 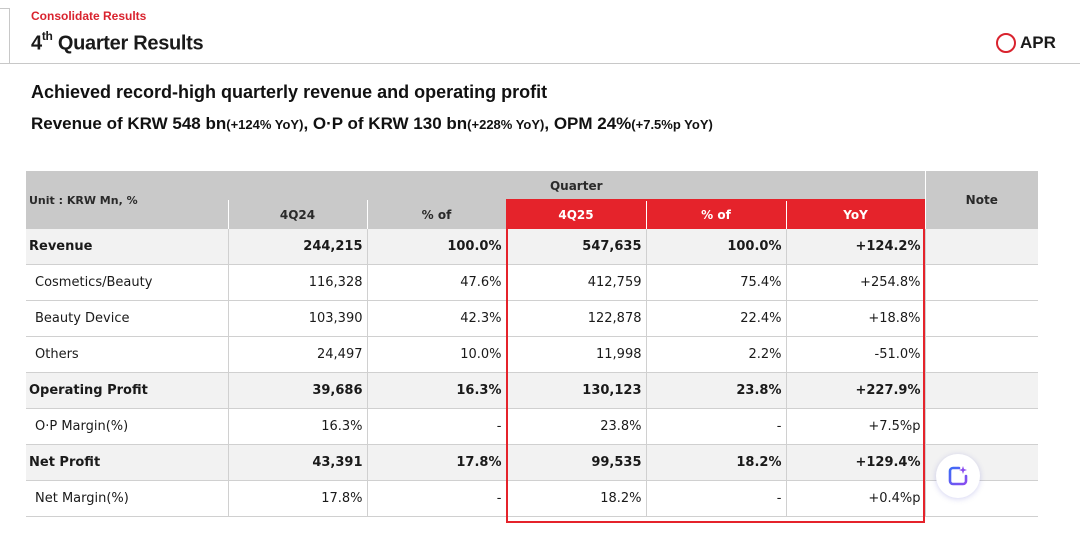 I want to click on ai-assistant-icon, so click(x=958, y=476).